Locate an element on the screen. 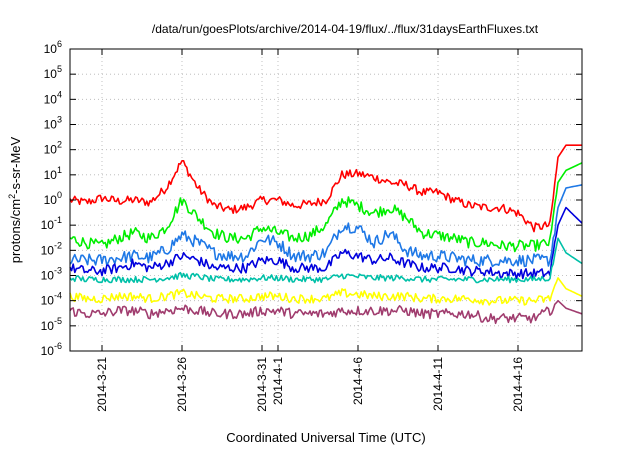 Image resolution: width=640 pixels, height=453 pixels. y-axis-label-suffix: -s-sr-MeV is located at coordinates (15, 164).